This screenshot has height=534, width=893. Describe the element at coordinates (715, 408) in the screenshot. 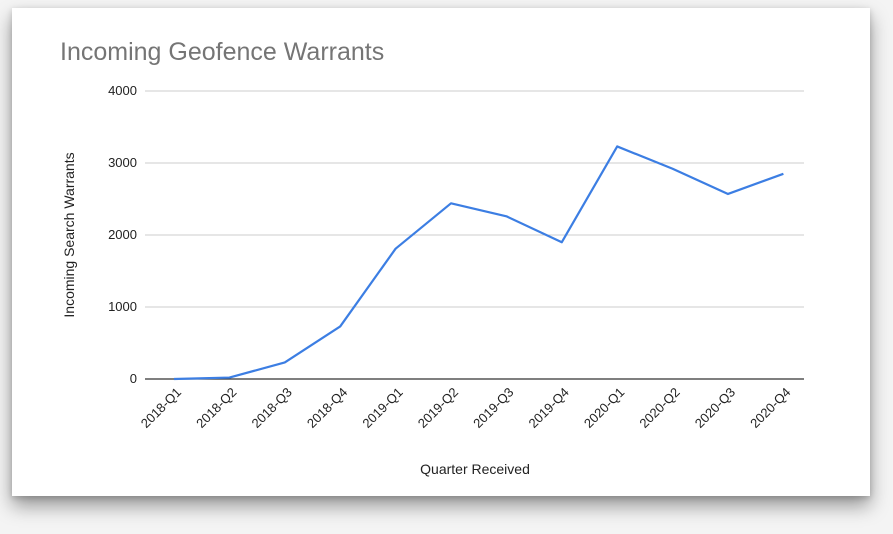

I see `x-tick-label: 2020-Q3` at that location.